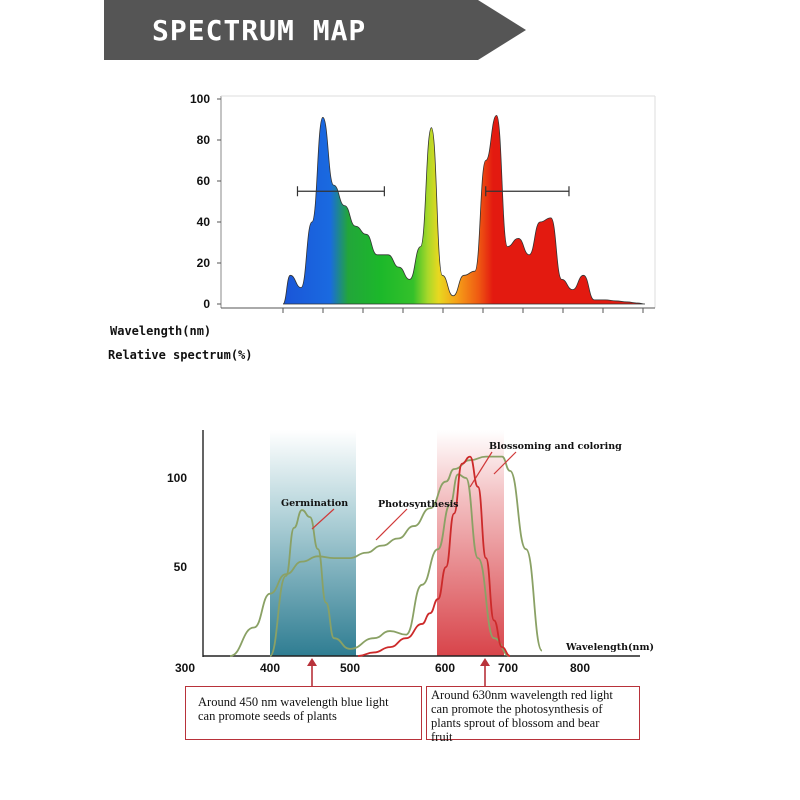 This screenshot has height=800, width=800. Describe the element at coordinates (515, 723) in the screenshot. I see `red-note-line: plants sprout of blossom and bear` at that location.